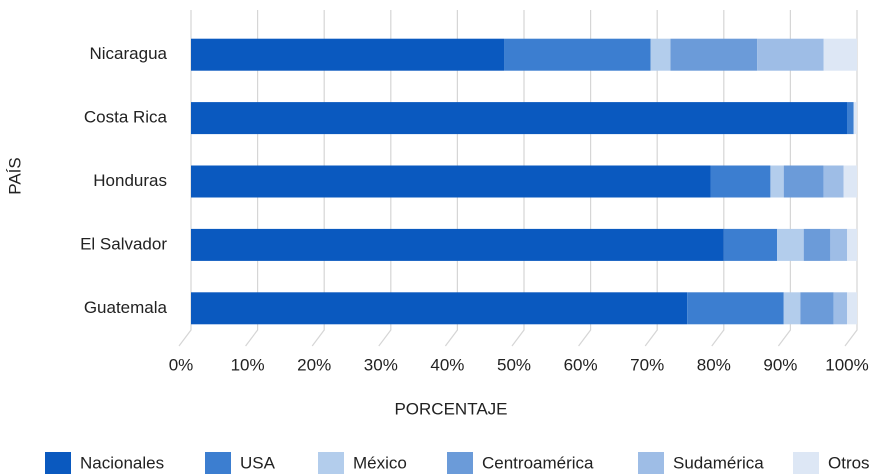 The image size is (880, 474). I want to click on x-axis-label: PORCENTAJE, so click(450, 408).